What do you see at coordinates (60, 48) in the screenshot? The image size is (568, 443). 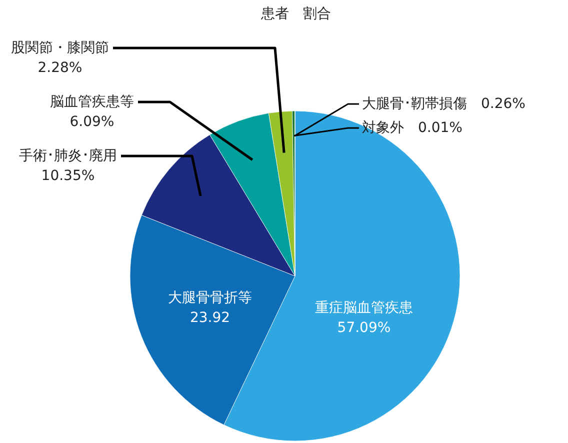 I see `slice-label: 股関節・膝関節` at bounding box center [60, 48].